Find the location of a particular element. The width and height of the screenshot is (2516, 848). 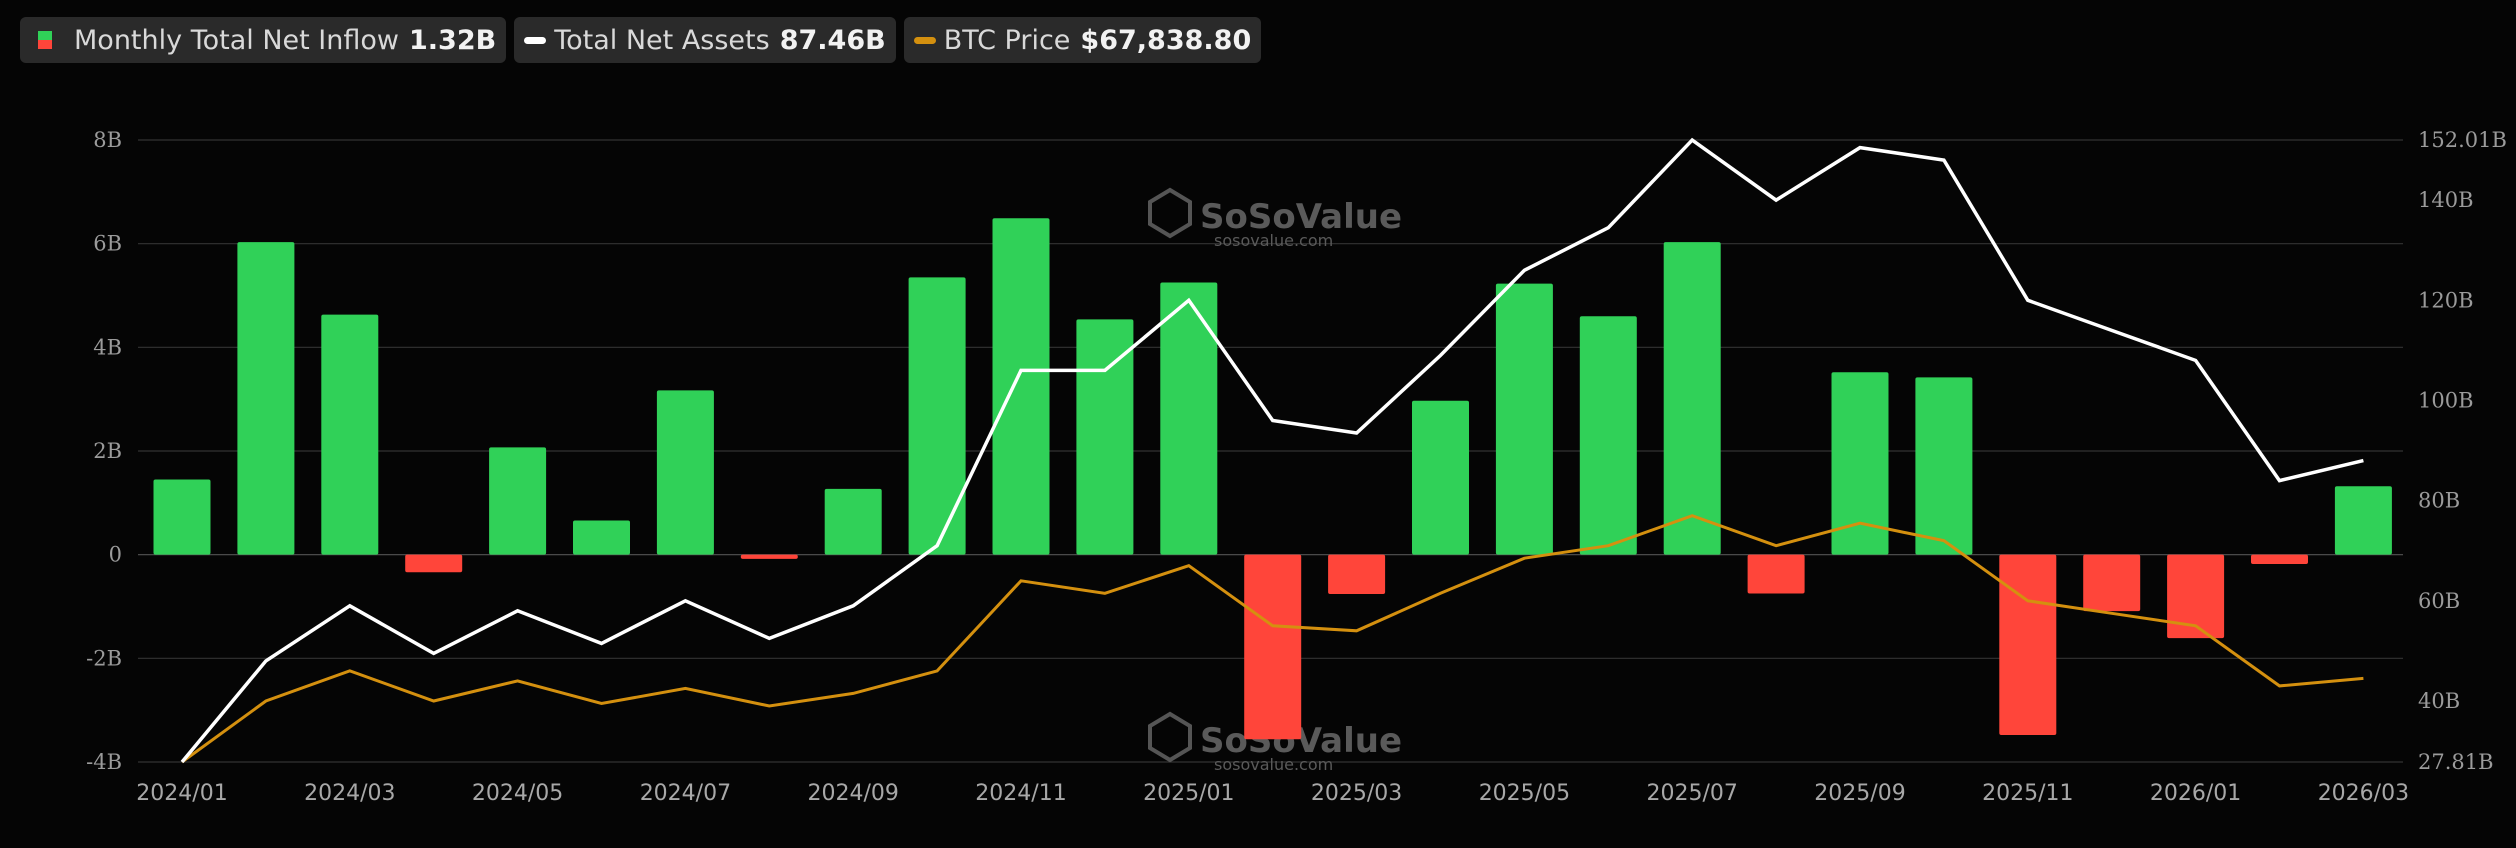

legend-value-total-net-assets: 87.46B is located at coordinates (832, 40).